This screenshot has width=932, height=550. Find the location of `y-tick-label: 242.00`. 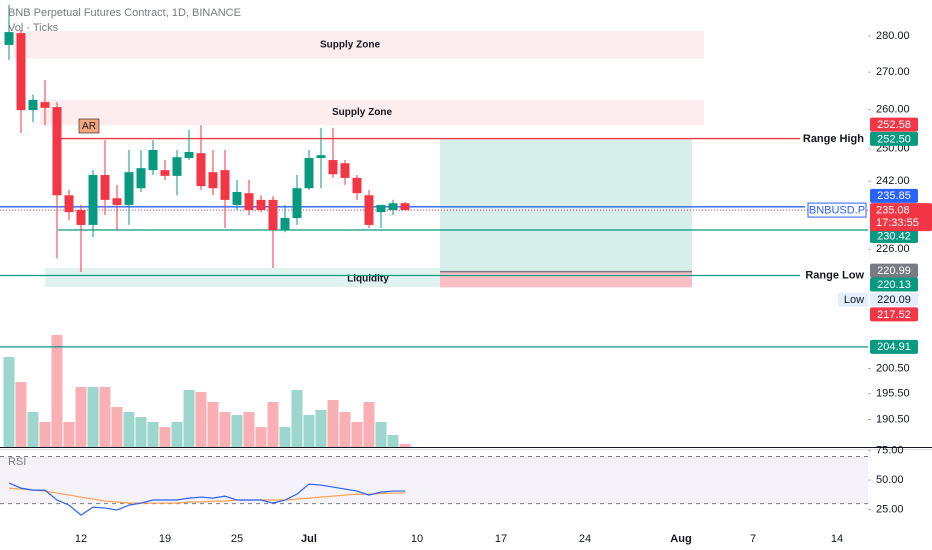

y-tick-label: 242.00 is located at coordinates (893, 181).